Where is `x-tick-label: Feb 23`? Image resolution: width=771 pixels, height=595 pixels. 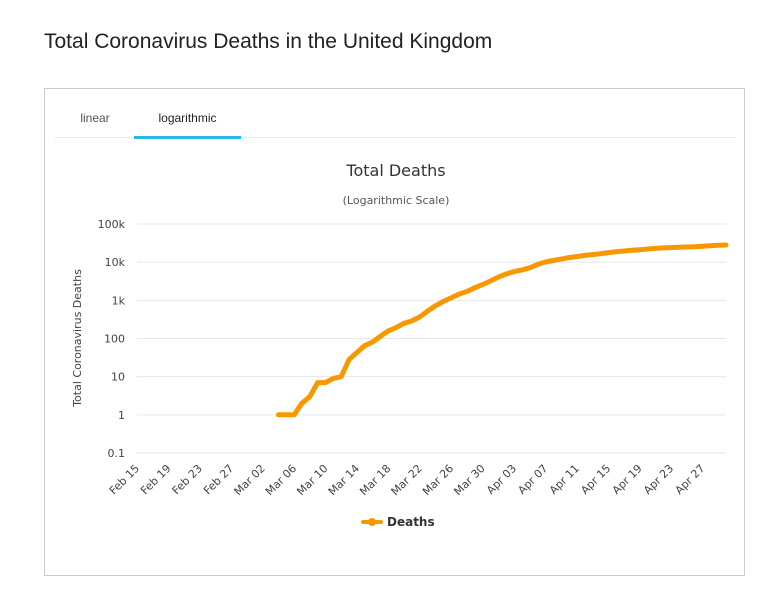 x-tick-label: Feb 23 is located at coordinates (187, 479).